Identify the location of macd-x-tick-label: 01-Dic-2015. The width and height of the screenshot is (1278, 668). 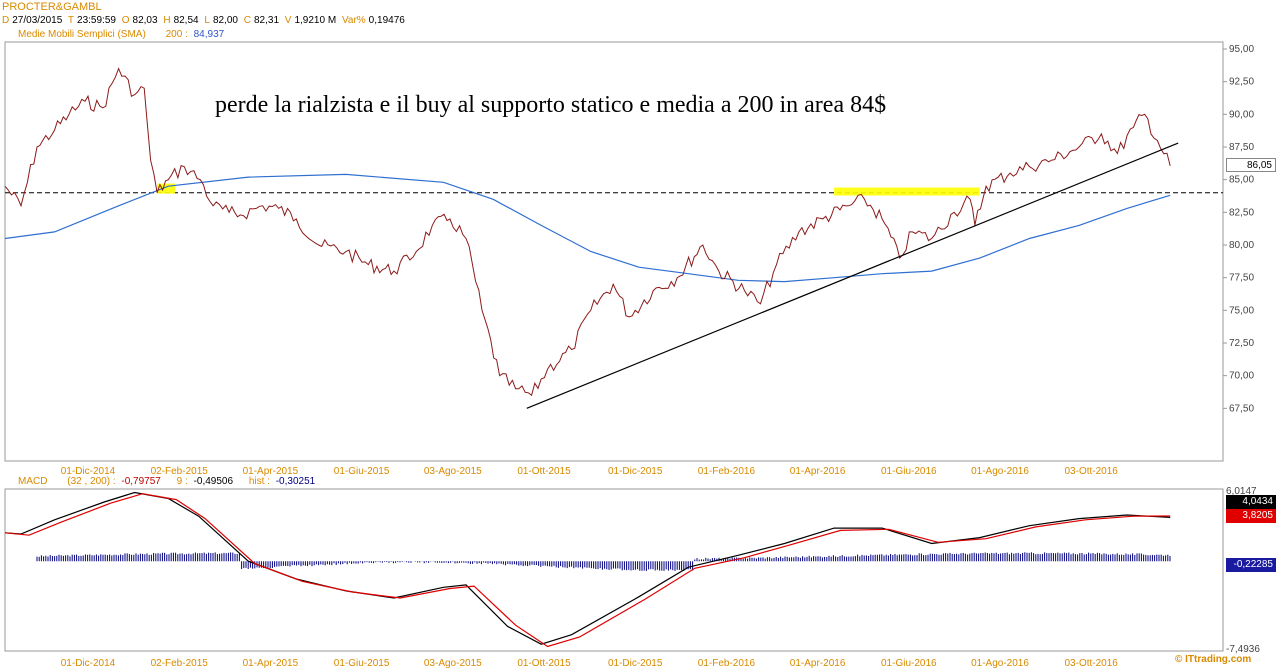
(635, 663).